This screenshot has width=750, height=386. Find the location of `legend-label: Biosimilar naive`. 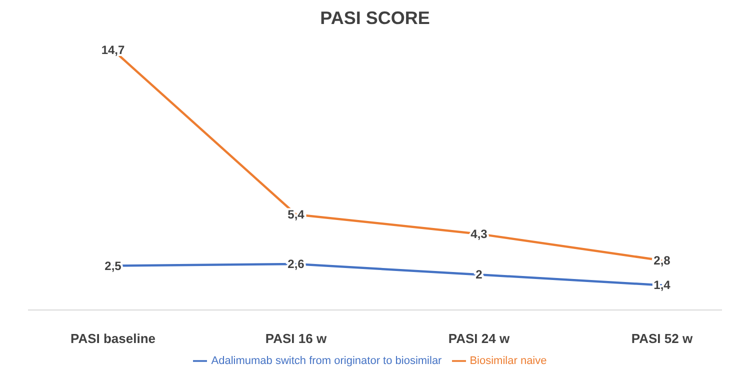

legend-label: Biosimilar naive is located at coordinates (508, 360).